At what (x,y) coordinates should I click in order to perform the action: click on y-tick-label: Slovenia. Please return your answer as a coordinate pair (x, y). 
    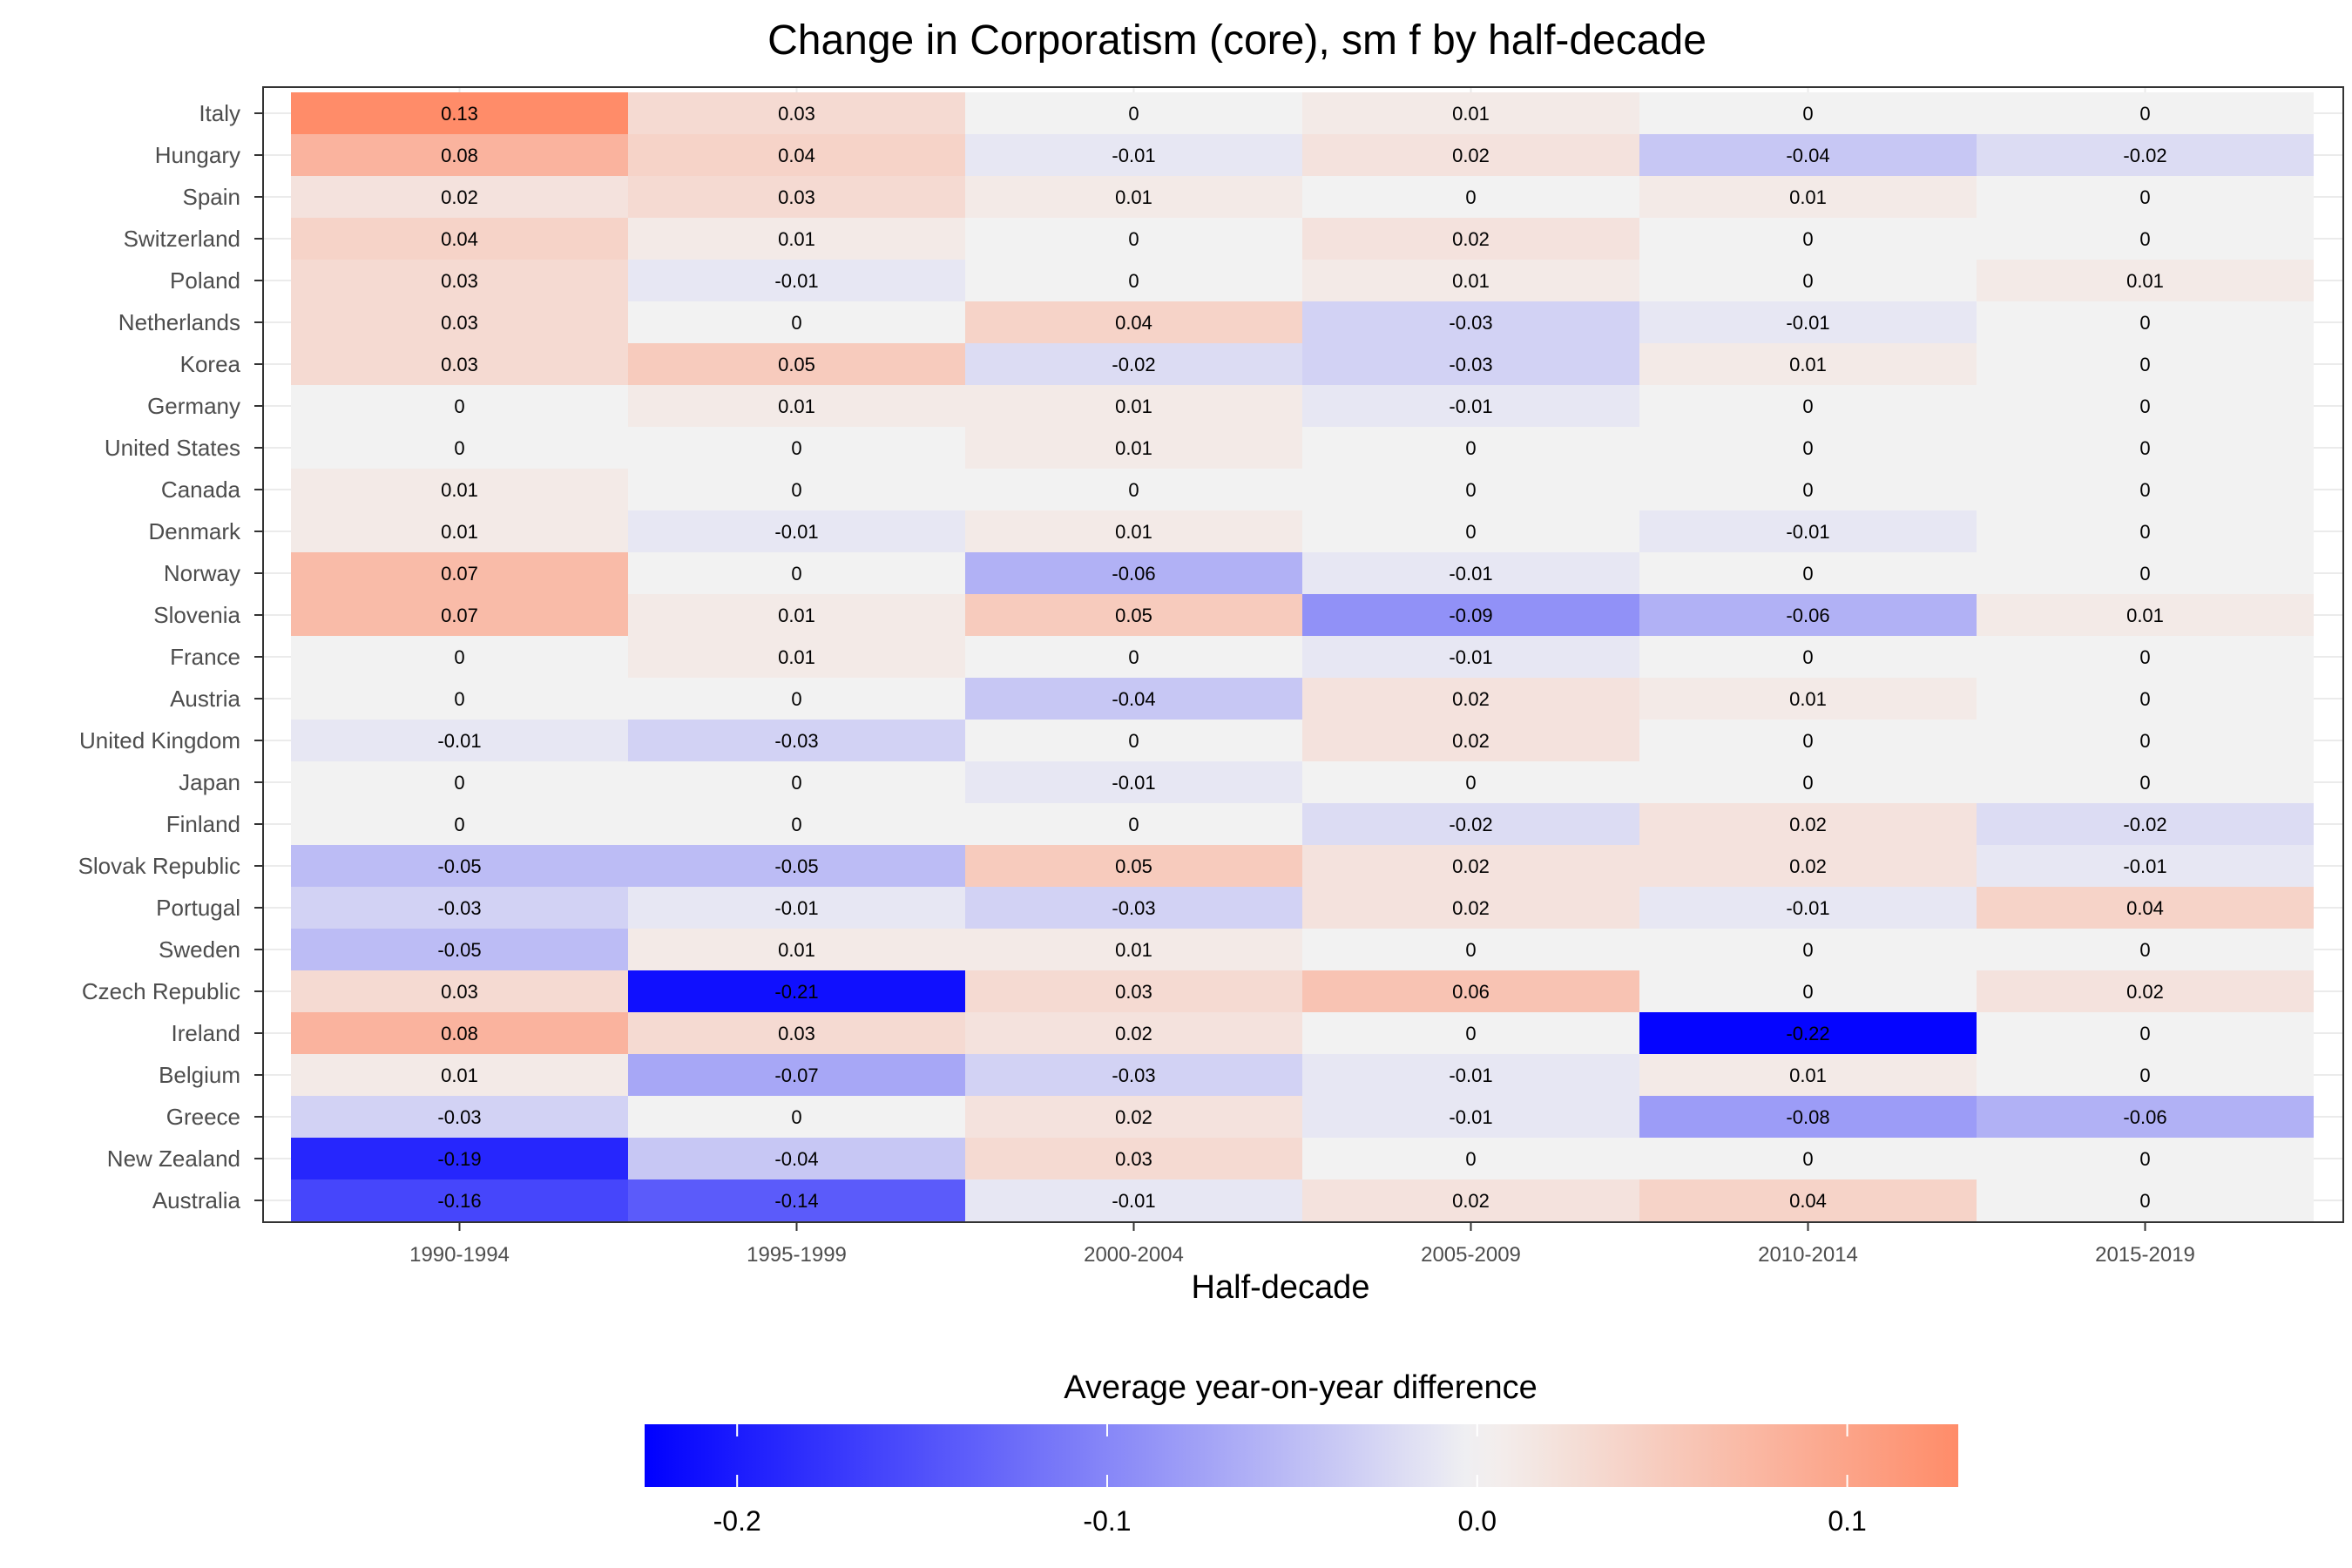
    Looking at the image, I should click on (196, 615).